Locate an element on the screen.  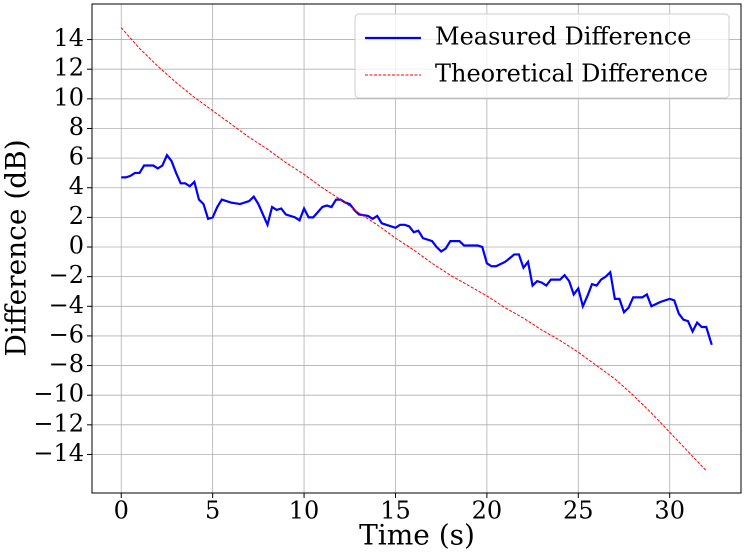
y-tick-label: −2 is located at coordinates (66, 275).